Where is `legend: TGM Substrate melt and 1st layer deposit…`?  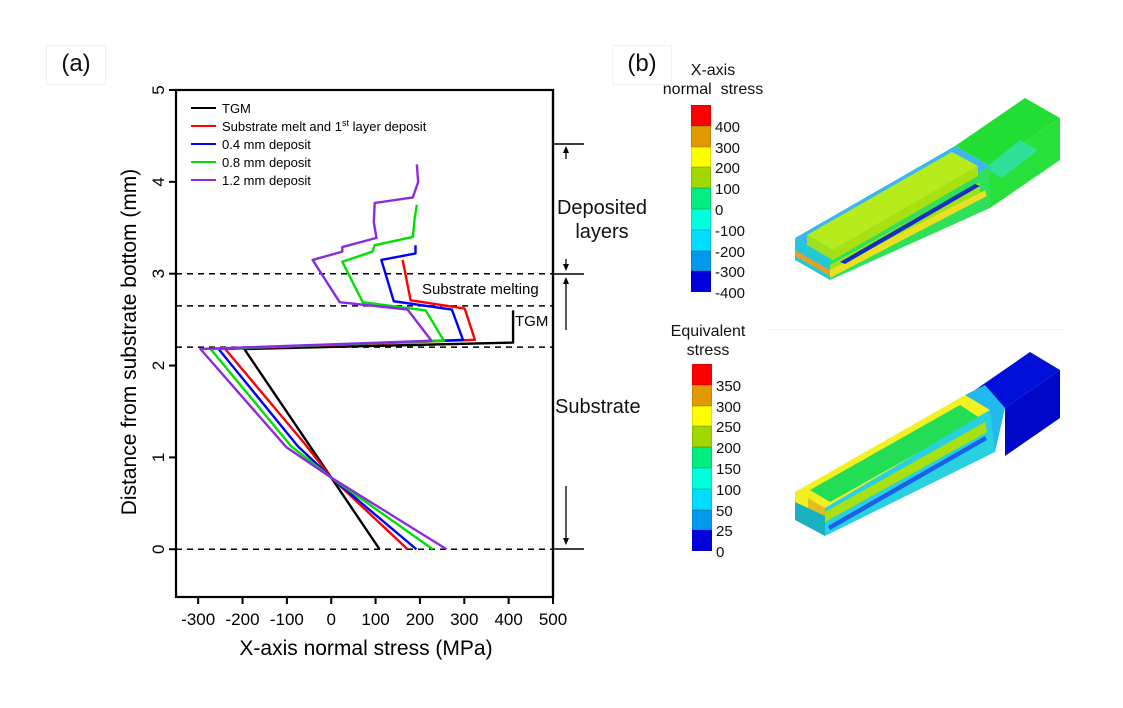
legend: TGM Substrate melt and 1st layer deposit… is located at coordinates (309, 144).